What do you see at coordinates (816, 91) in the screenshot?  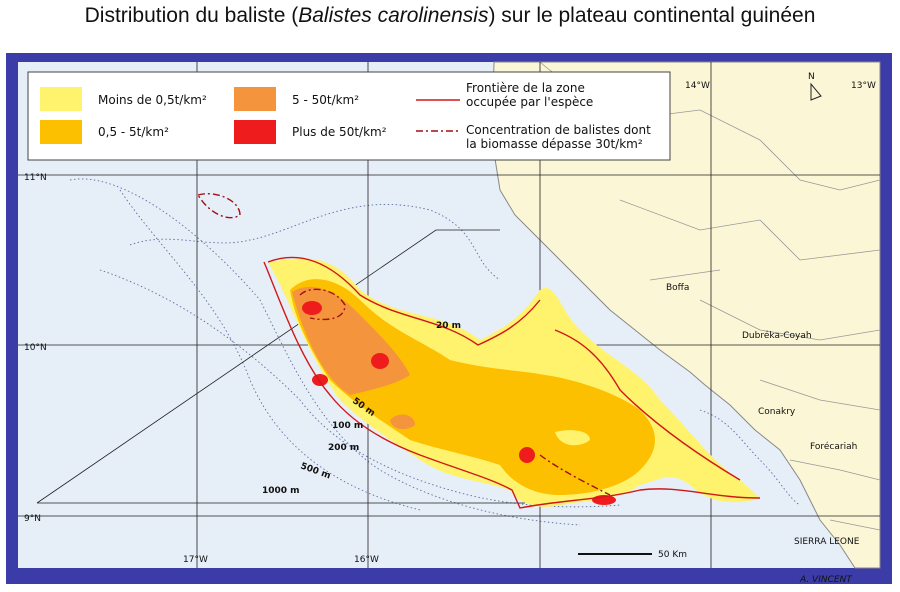 I see `north-arrow` at bounding box center [816, 91].